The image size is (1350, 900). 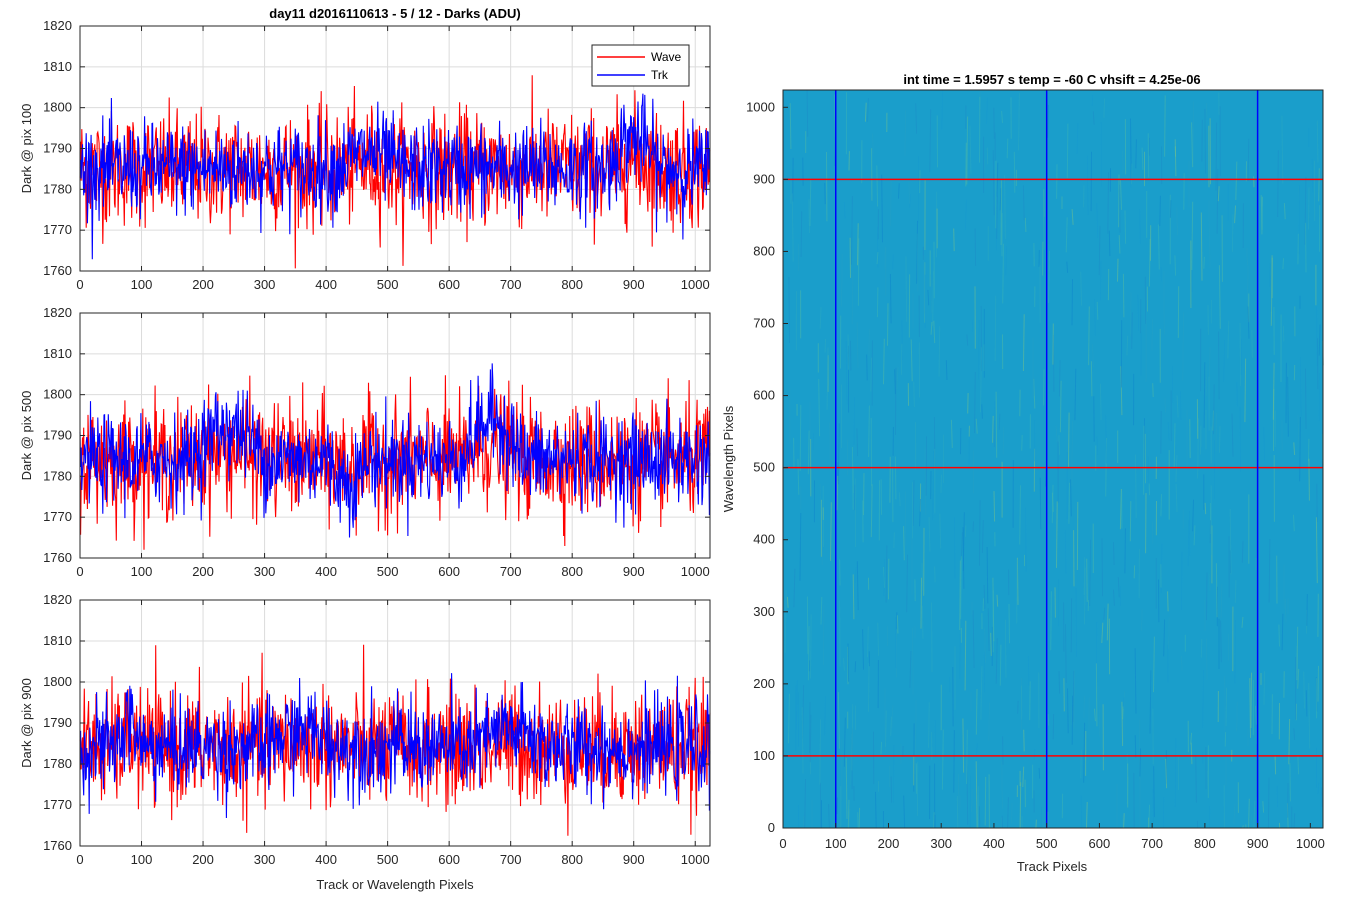 What do you see at coordinates (764, 539) in the screenshot?
I see `y-tick-label: 400` at bounding box center [764, 539].